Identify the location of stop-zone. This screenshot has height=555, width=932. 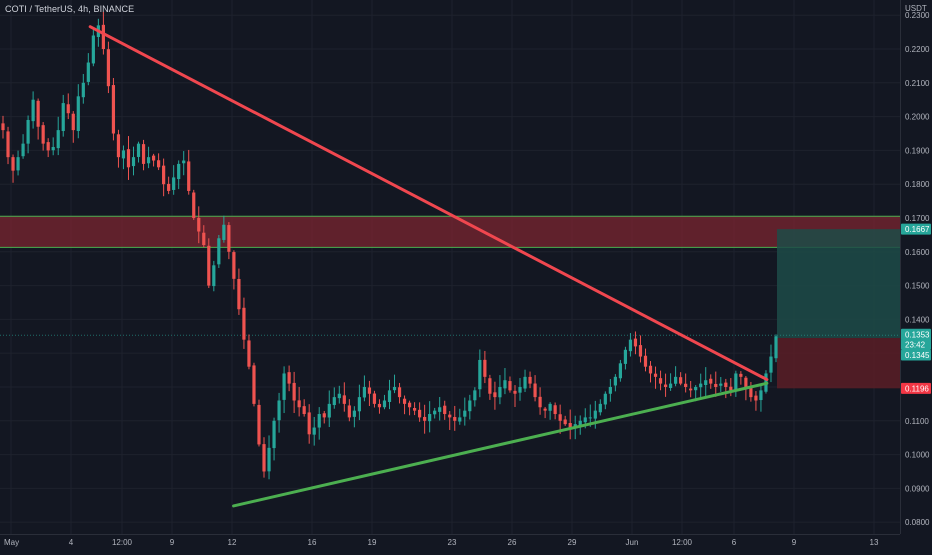
(838, 363).